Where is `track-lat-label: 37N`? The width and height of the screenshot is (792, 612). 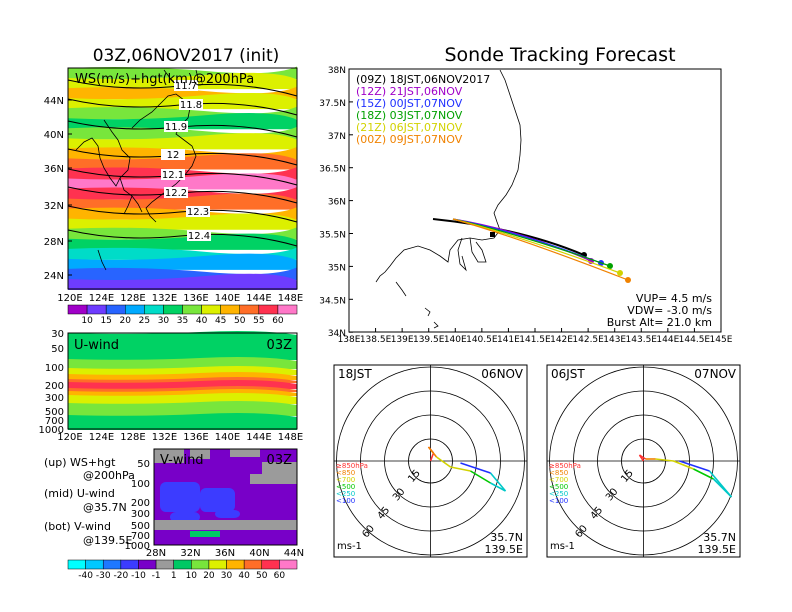
track-lat-label: 37N is located at coordinates (337, 137).